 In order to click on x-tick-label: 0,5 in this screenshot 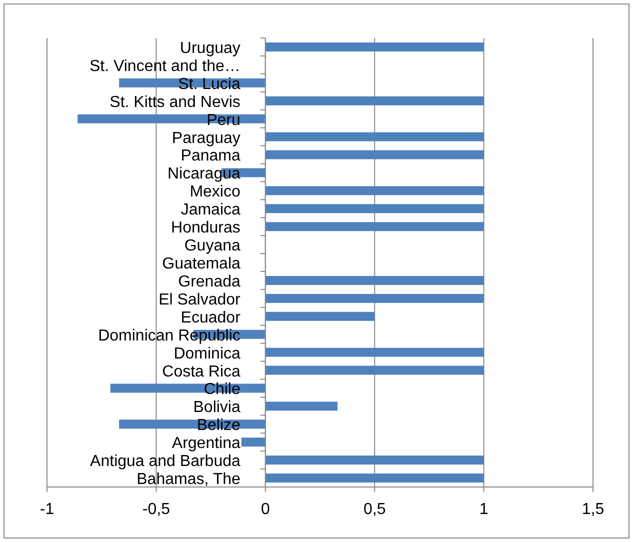, I will do `click(374, 509)`.